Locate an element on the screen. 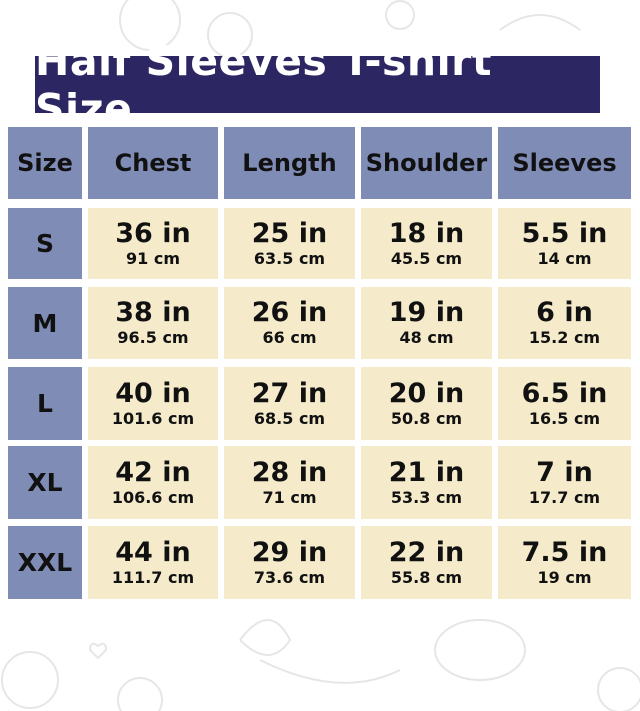 This screenshot has height=711, width=640. header-chest: Chest is located at coordinates (153, 163).